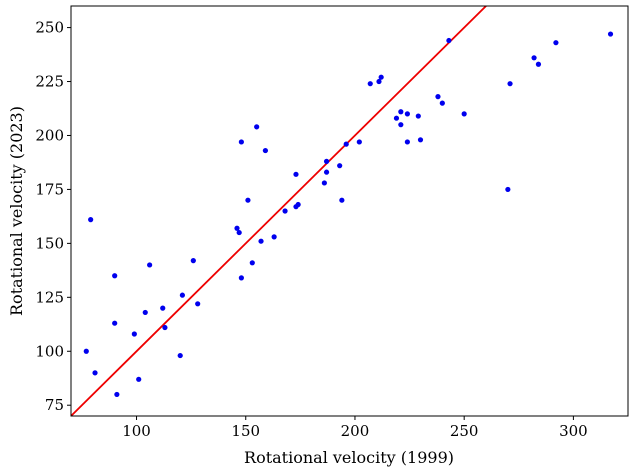 This screenshot has height=472, width=629. Describe the element at coordinates (464, 431) in the screenshot. I see `x-tick-label: 250` at that location.